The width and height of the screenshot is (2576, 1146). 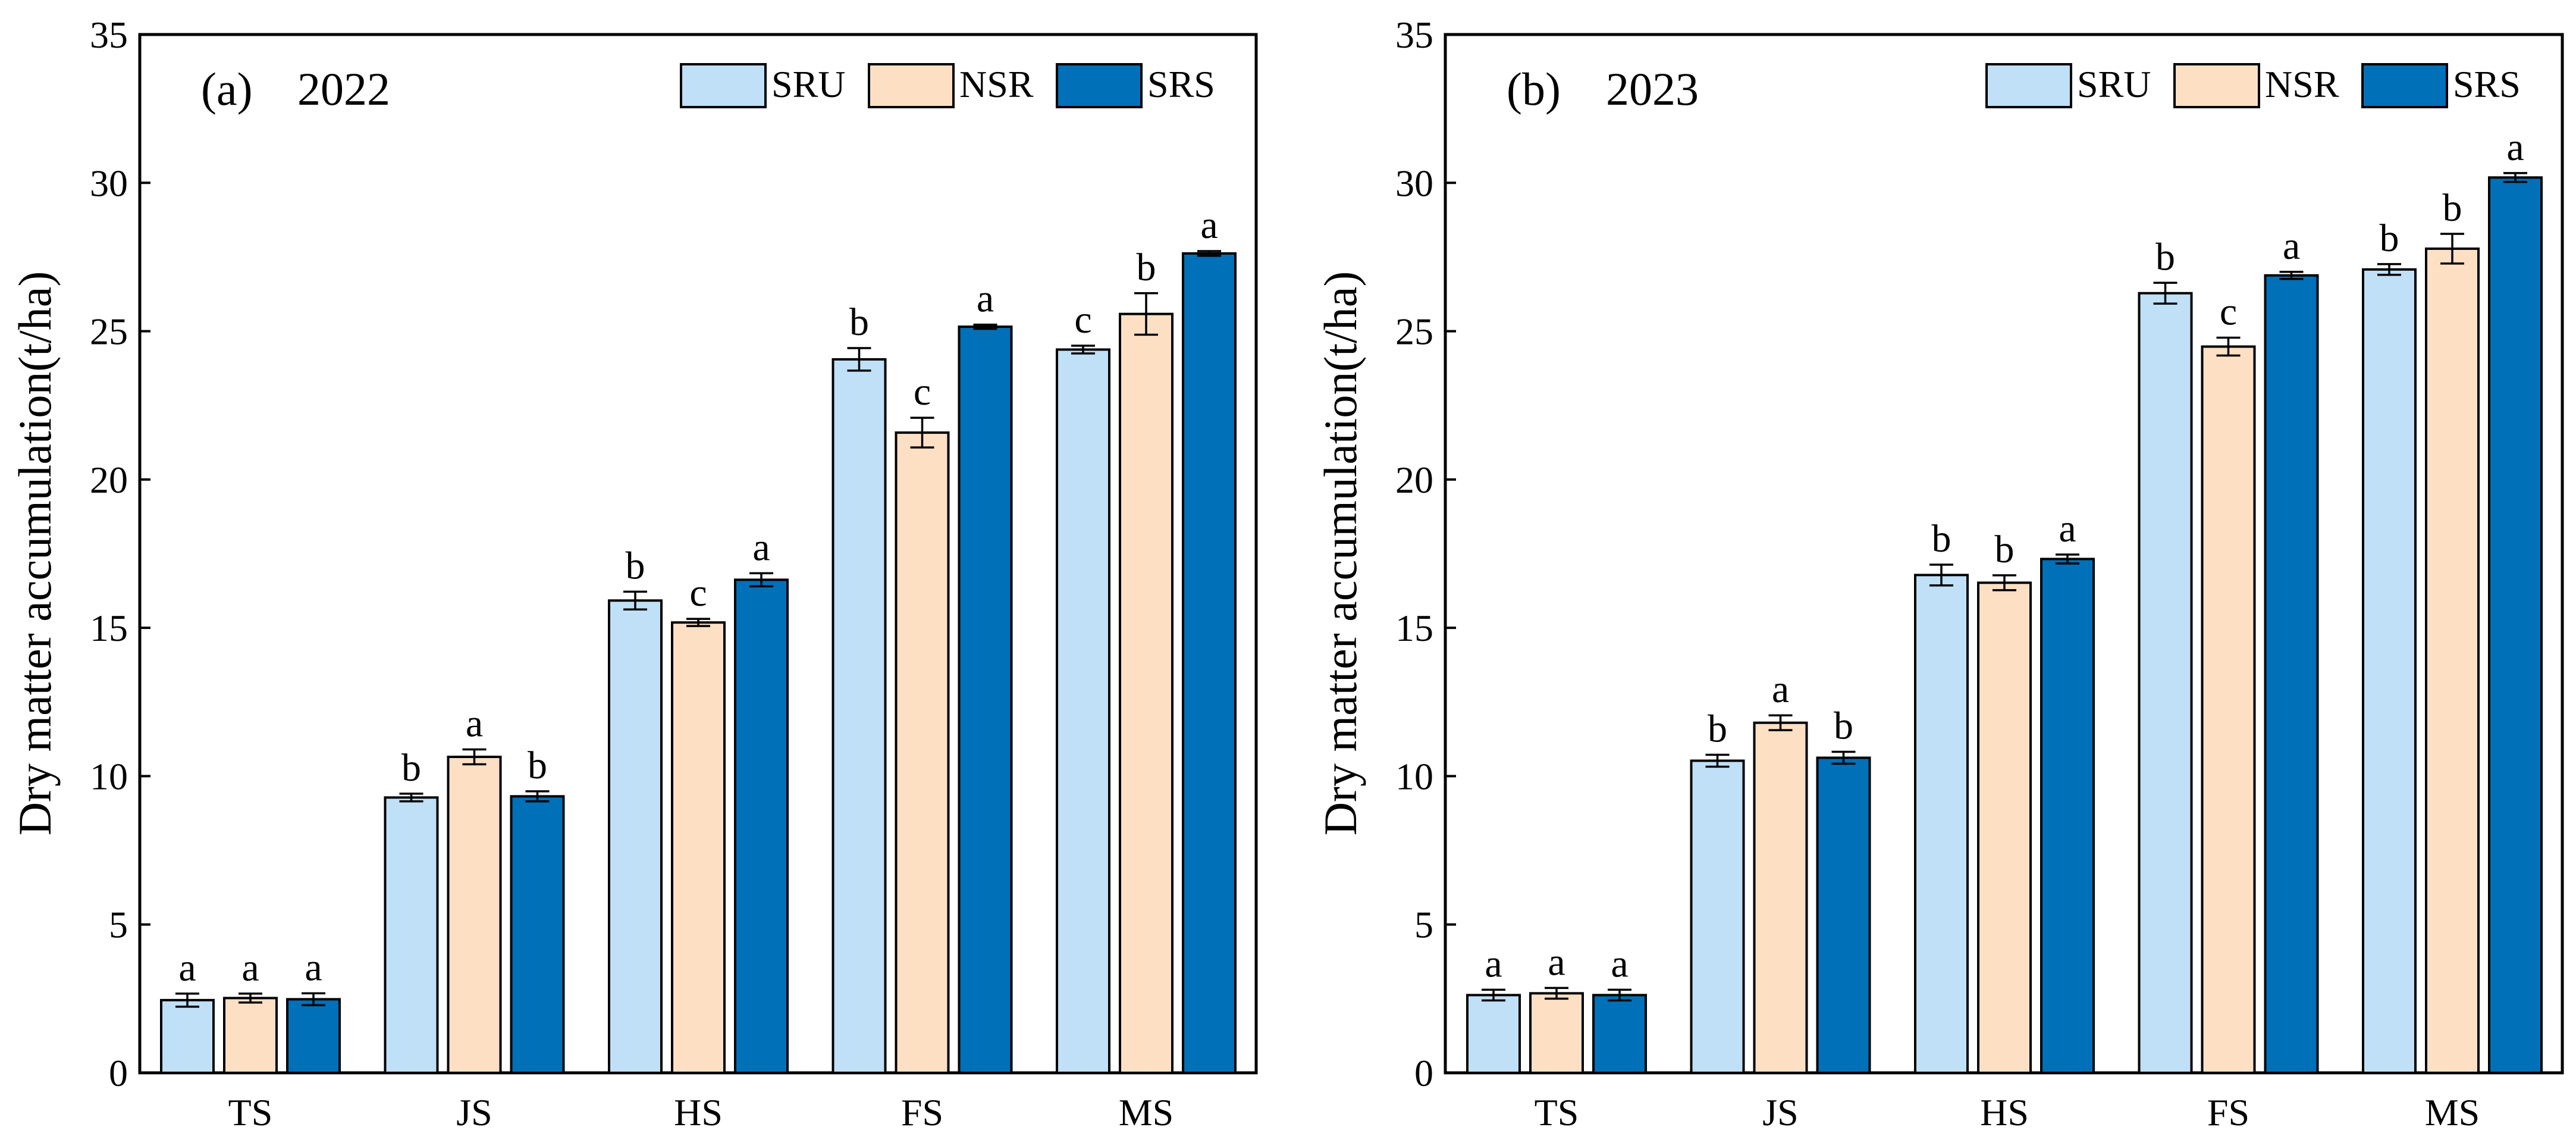 I want to click on legend-b: SRU NSR SRS, so click(x=2253, y=85).